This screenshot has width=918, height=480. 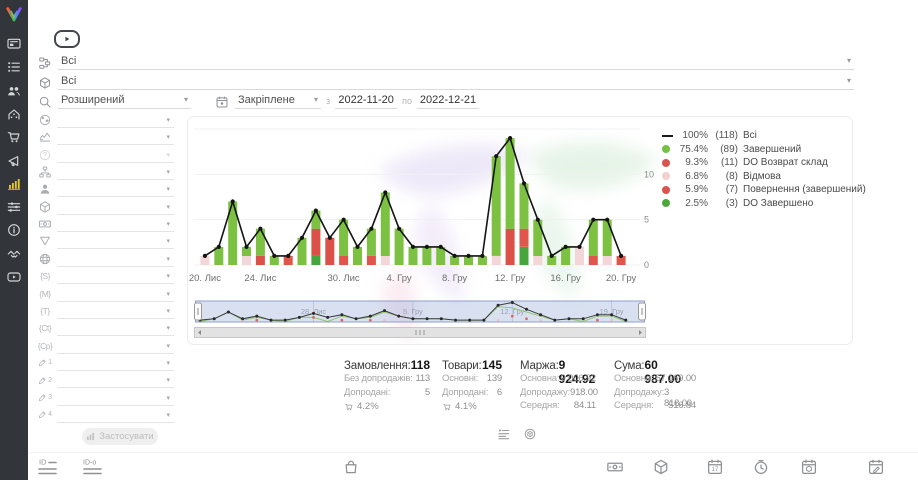 What do you see at coordinates (755, 163) in the screenshot?
I see `legend-item: 9.3% (11) DO Возврат склад` at bounding box center [755, 163].